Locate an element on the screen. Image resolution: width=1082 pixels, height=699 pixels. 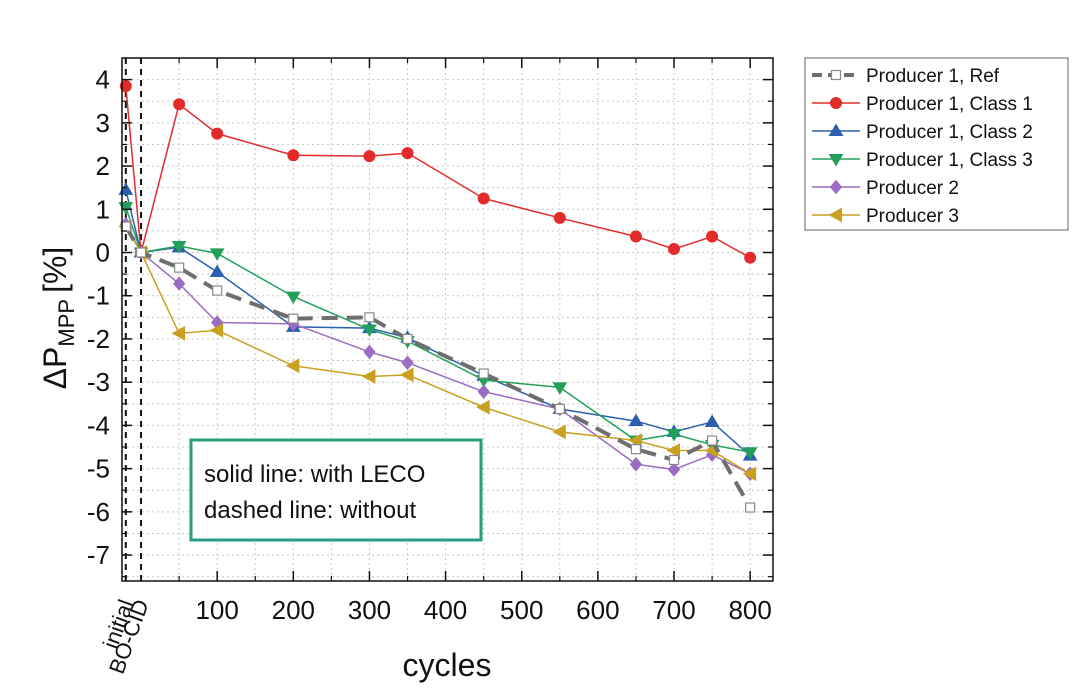
y-tick-label: 3 is located at coordinates (103, 123).